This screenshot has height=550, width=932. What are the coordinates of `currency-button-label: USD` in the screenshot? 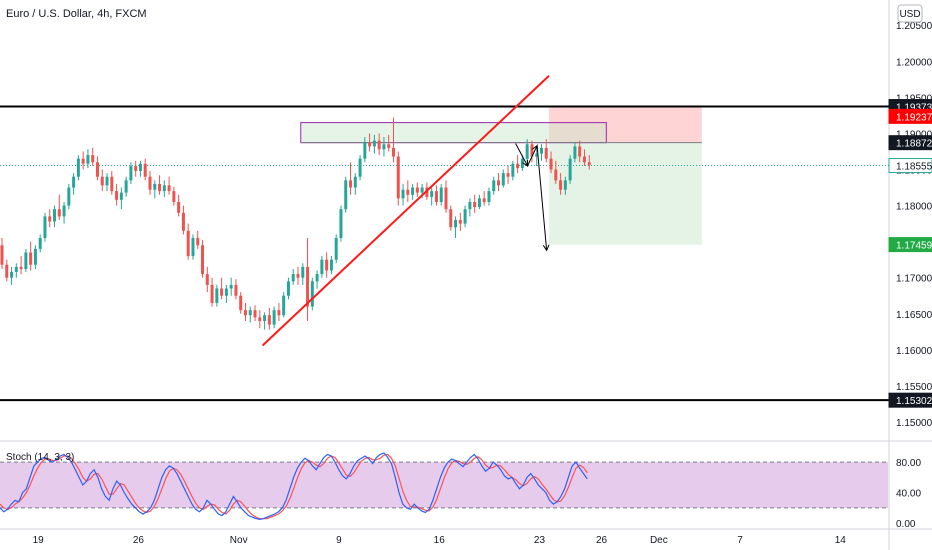 It's located at (909, 14).